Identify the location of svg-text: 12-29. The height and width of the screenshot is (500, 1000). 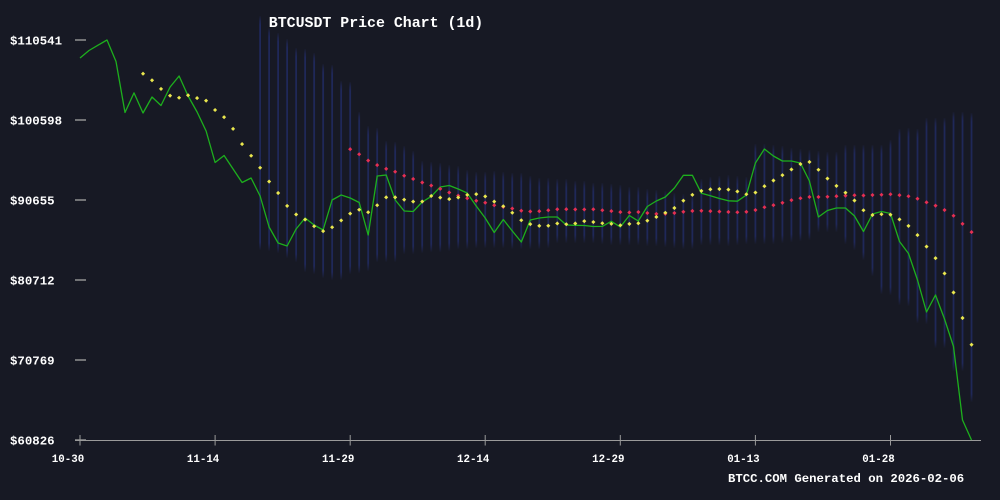
(608, 460).